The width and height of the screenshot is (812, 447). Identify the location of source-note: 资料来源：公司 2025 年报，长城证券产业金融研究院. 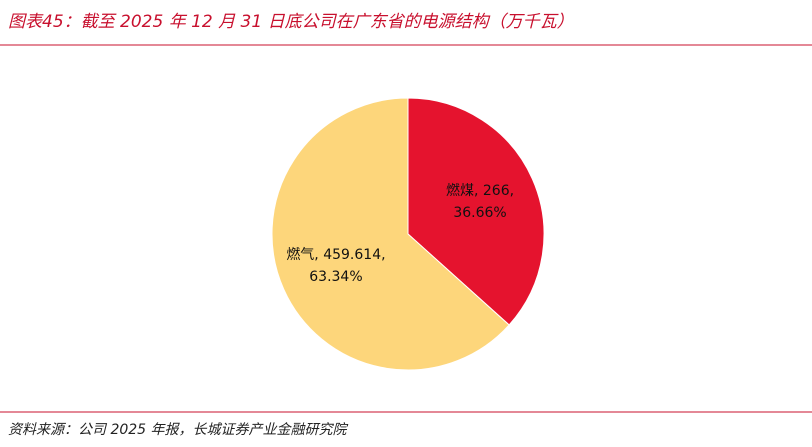
(178, 430).